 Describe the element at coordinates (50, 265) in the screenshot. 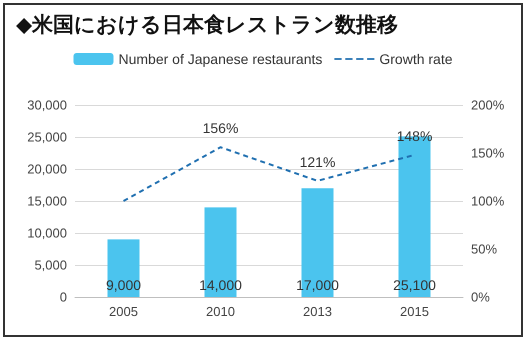

I see `y-tick-label: 5,000` at that location.